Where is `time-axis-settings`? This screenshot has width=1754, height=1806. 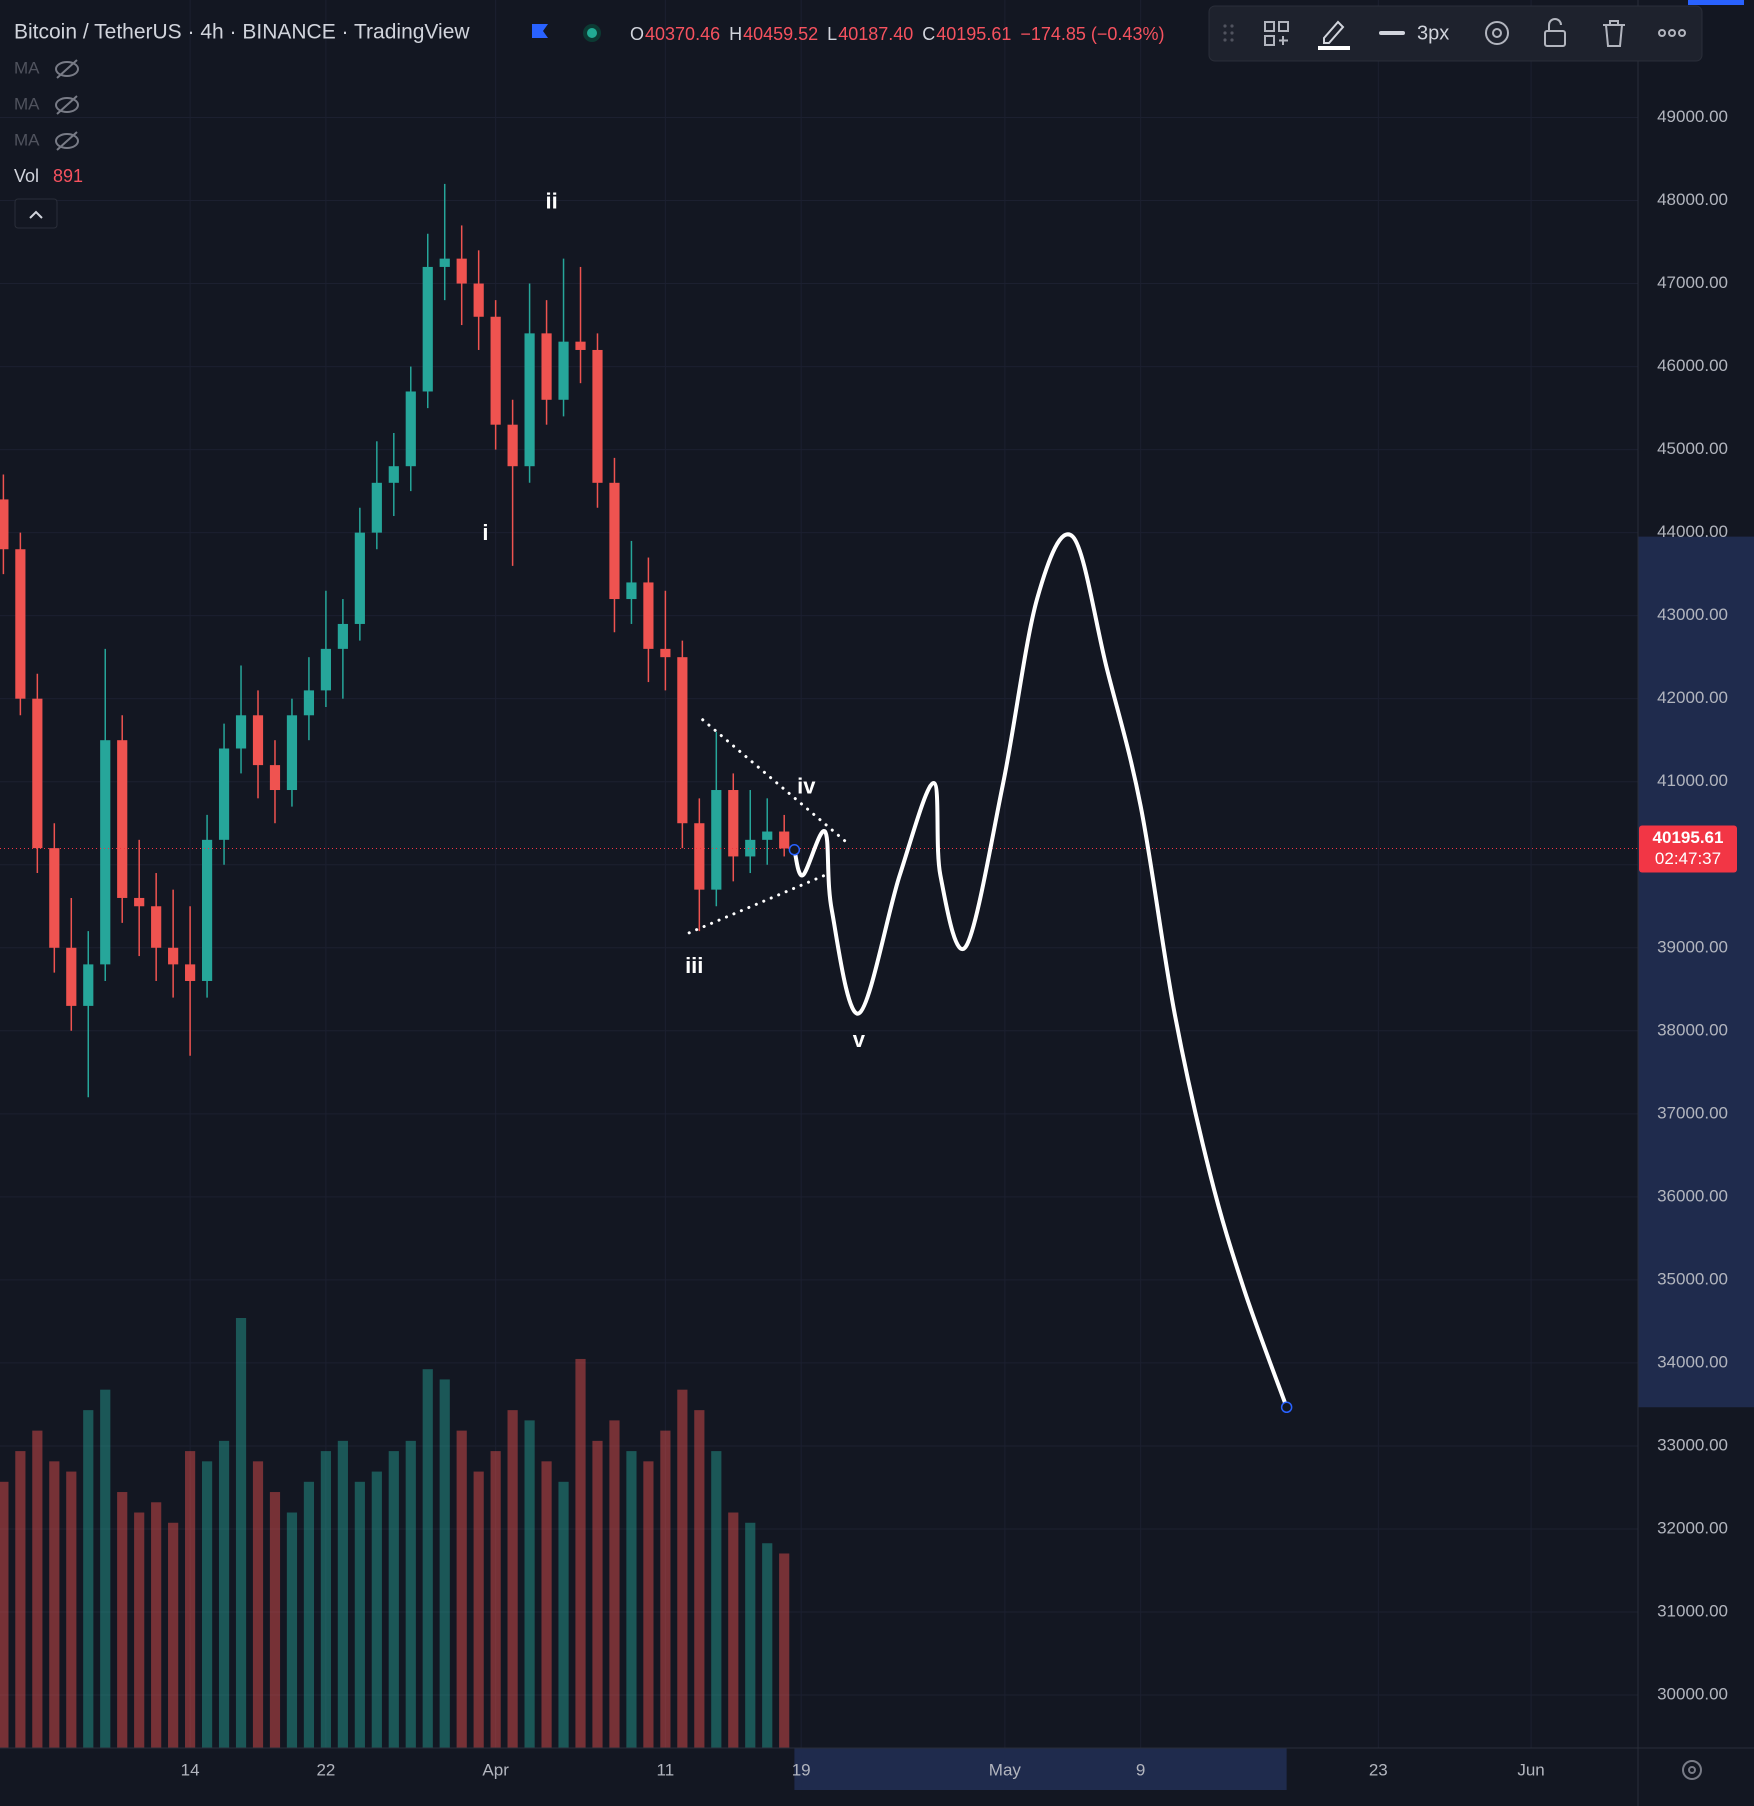
time-axis-settings is located at coordinates (1692, 1770).